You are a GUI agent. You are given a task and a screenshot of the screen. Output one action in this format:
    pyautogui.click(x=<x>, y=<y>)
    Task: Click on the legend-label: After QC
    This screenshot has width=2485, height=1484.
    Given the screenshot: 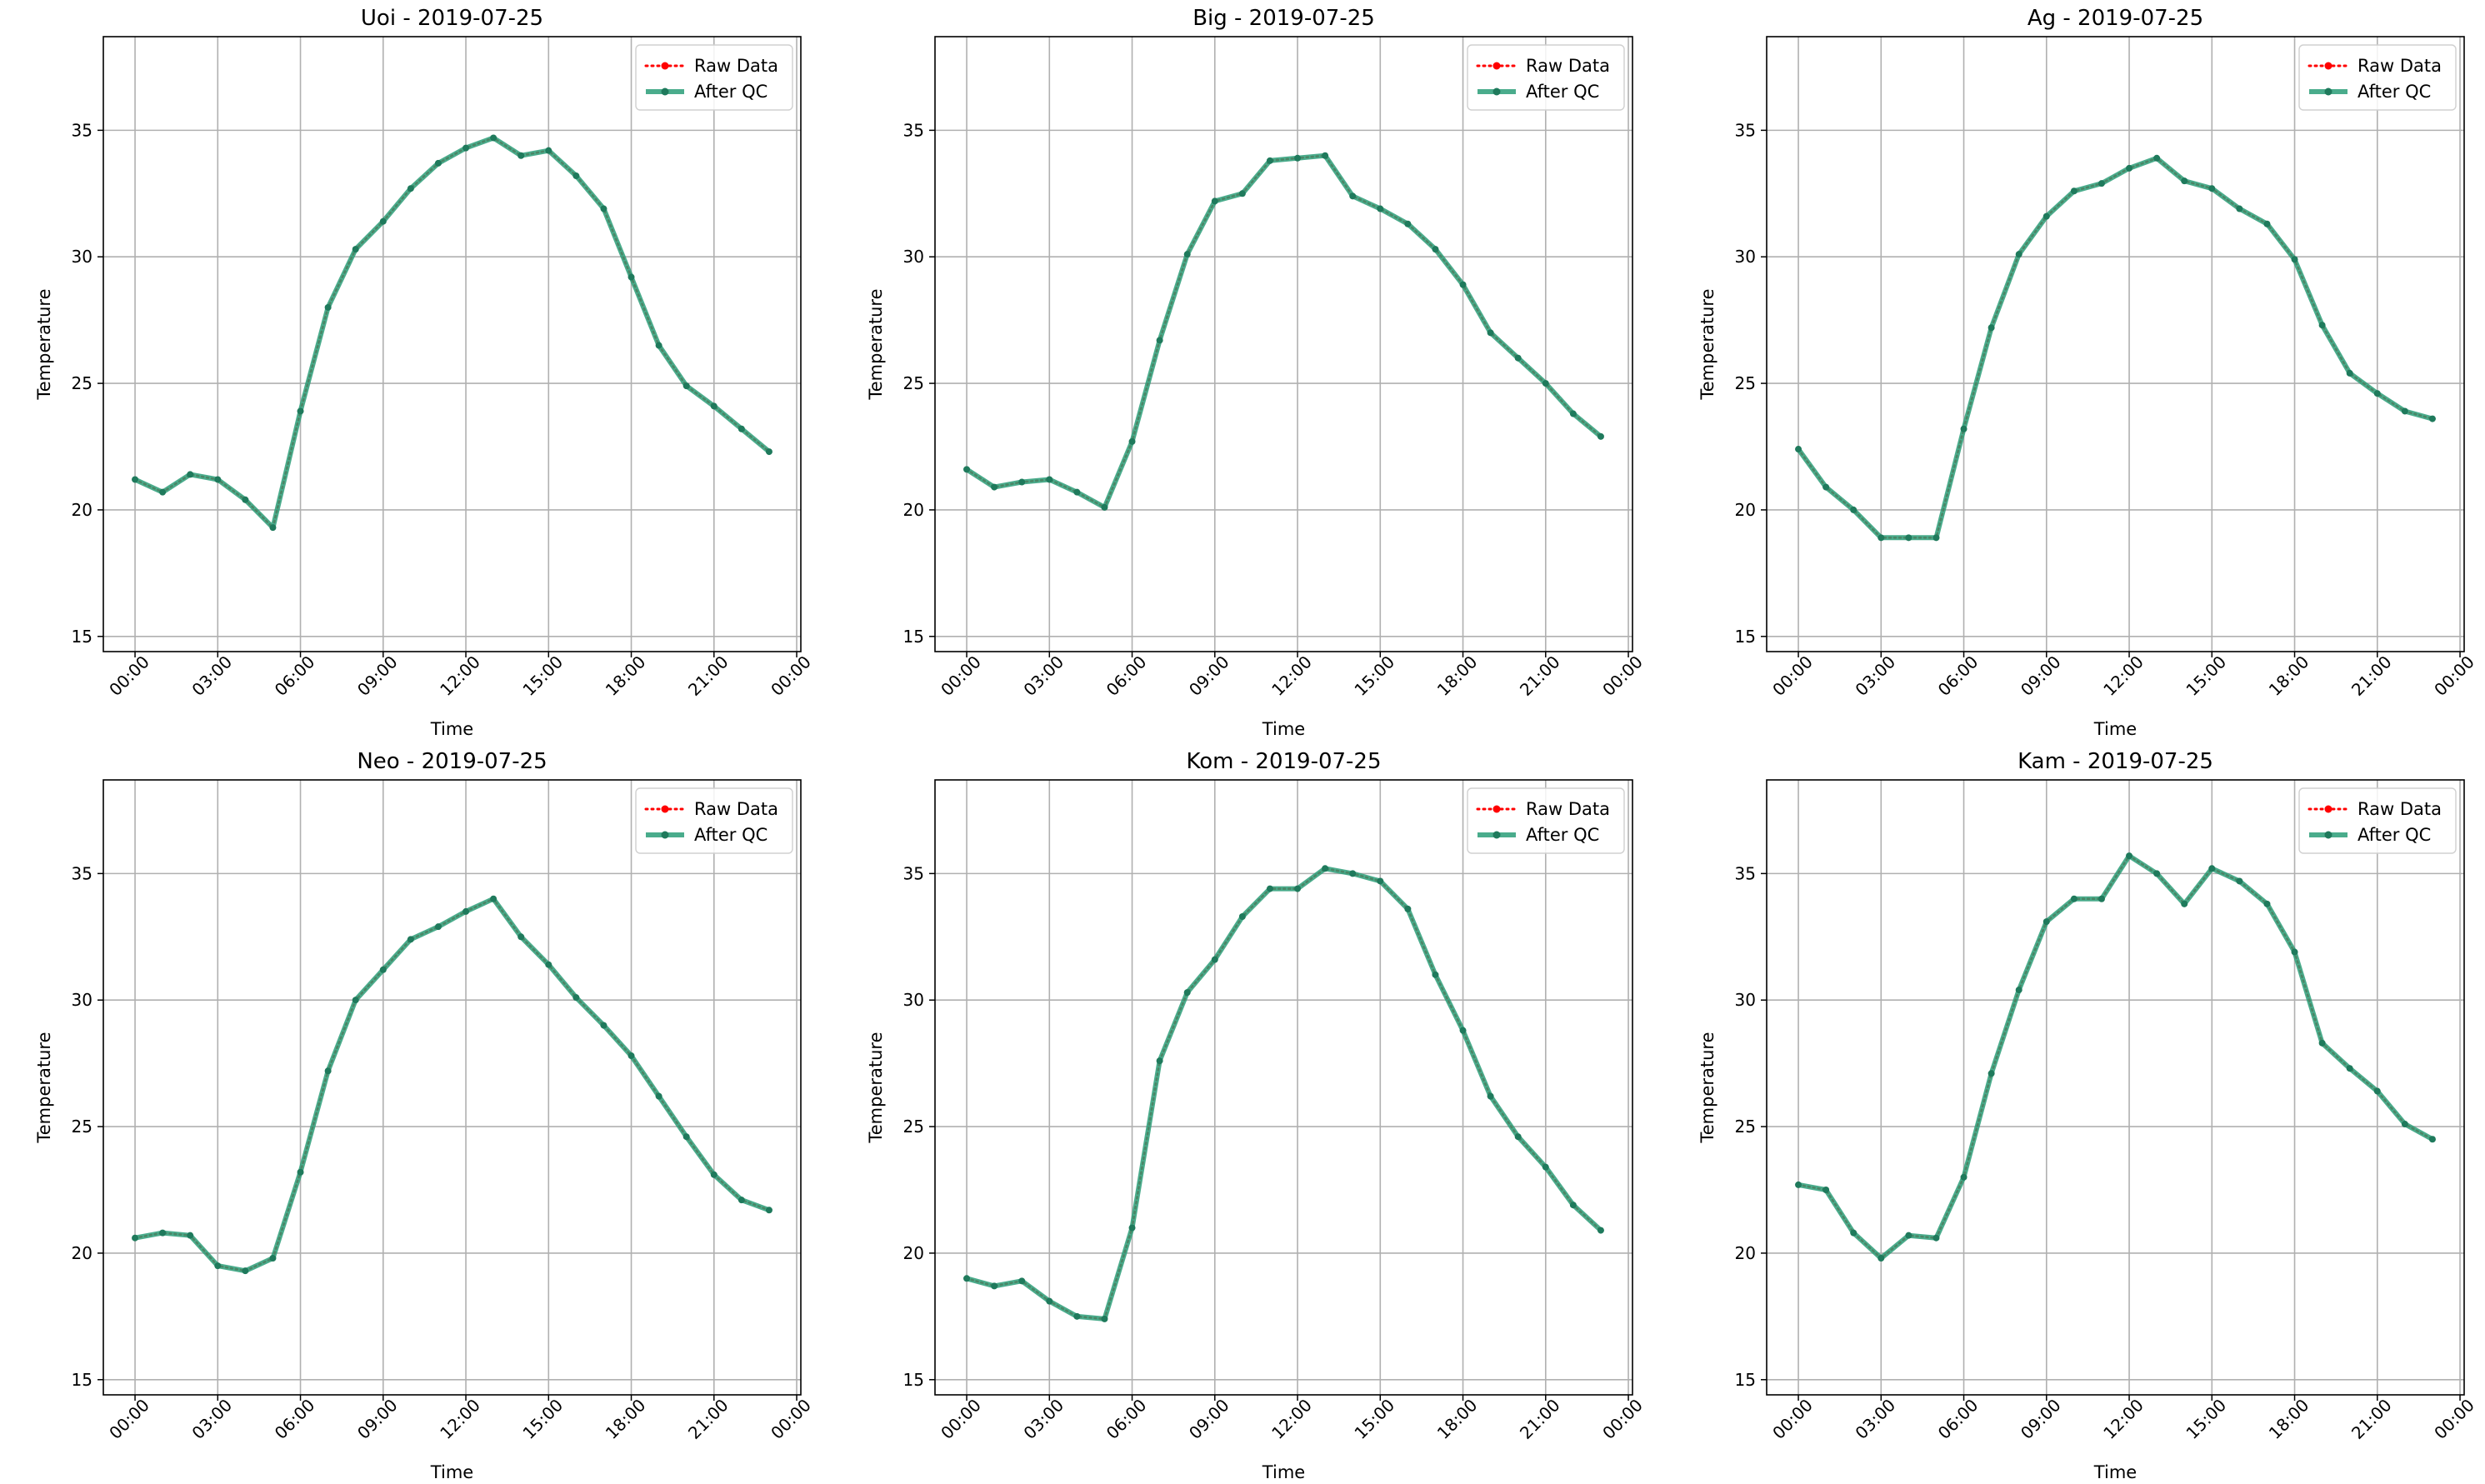 What is the action you would take?
    pyautogui.click(x=2394, y=835)
    